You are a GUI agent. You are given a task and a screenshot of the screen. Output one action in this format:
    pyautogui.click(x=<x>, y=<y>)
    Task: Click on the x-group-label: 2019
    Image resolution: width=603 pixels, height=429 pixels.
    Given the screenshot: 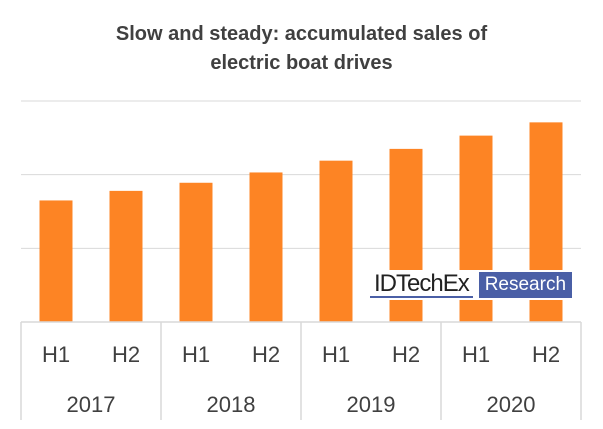 What is the action you would take?
    pyautogui.click(x=371, y=404)
    